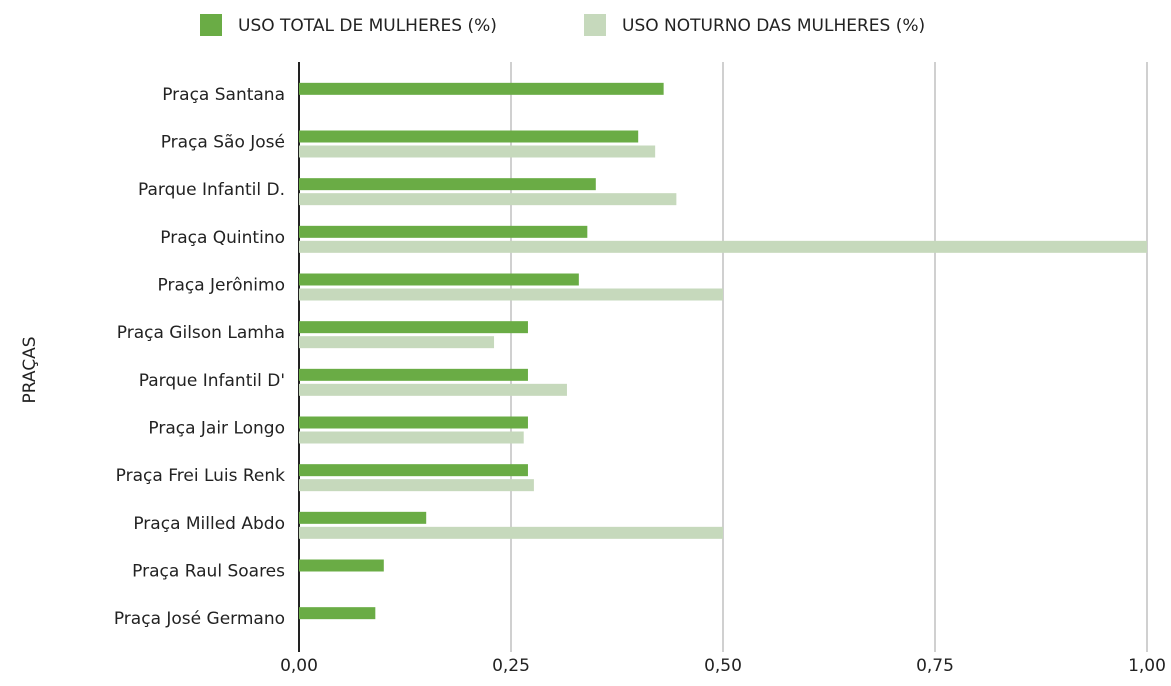 The image size is (1171, 686). I want to click on x-tick-label: 0,25, so click(511, 666).